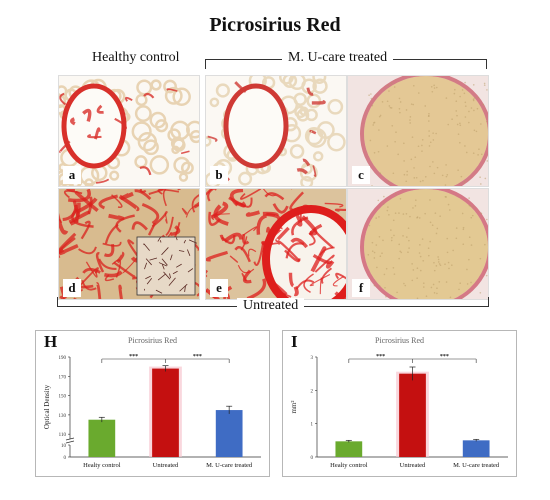  Describe the element at coordinates (294, 341) in the screenshot. I see `chart-panel-letter: I` at that location.